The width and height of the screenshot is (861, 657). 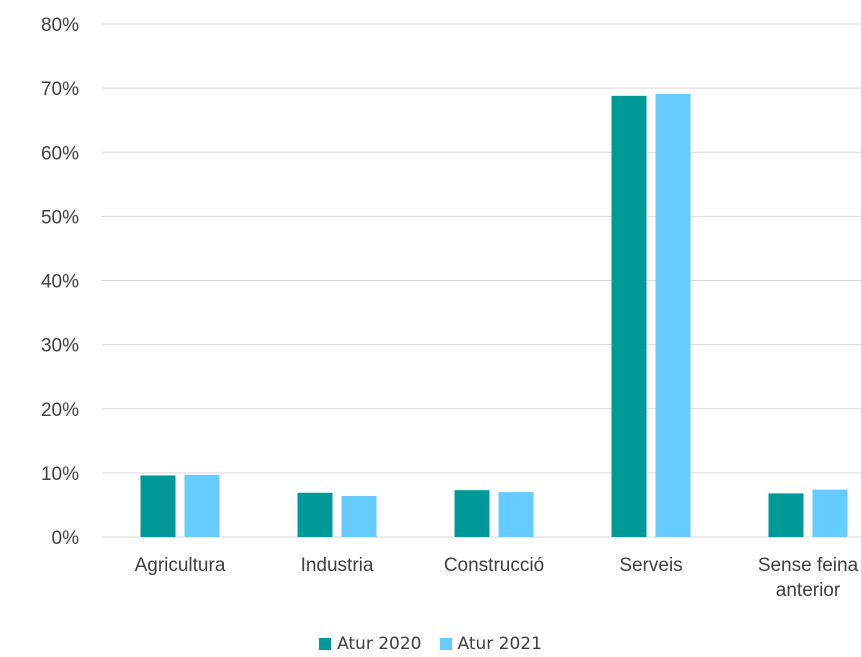 What do you see at coordinates (650, 565) in the screenshot?
I see `x-category-label: Serveis` at bounding box center [650, 565].